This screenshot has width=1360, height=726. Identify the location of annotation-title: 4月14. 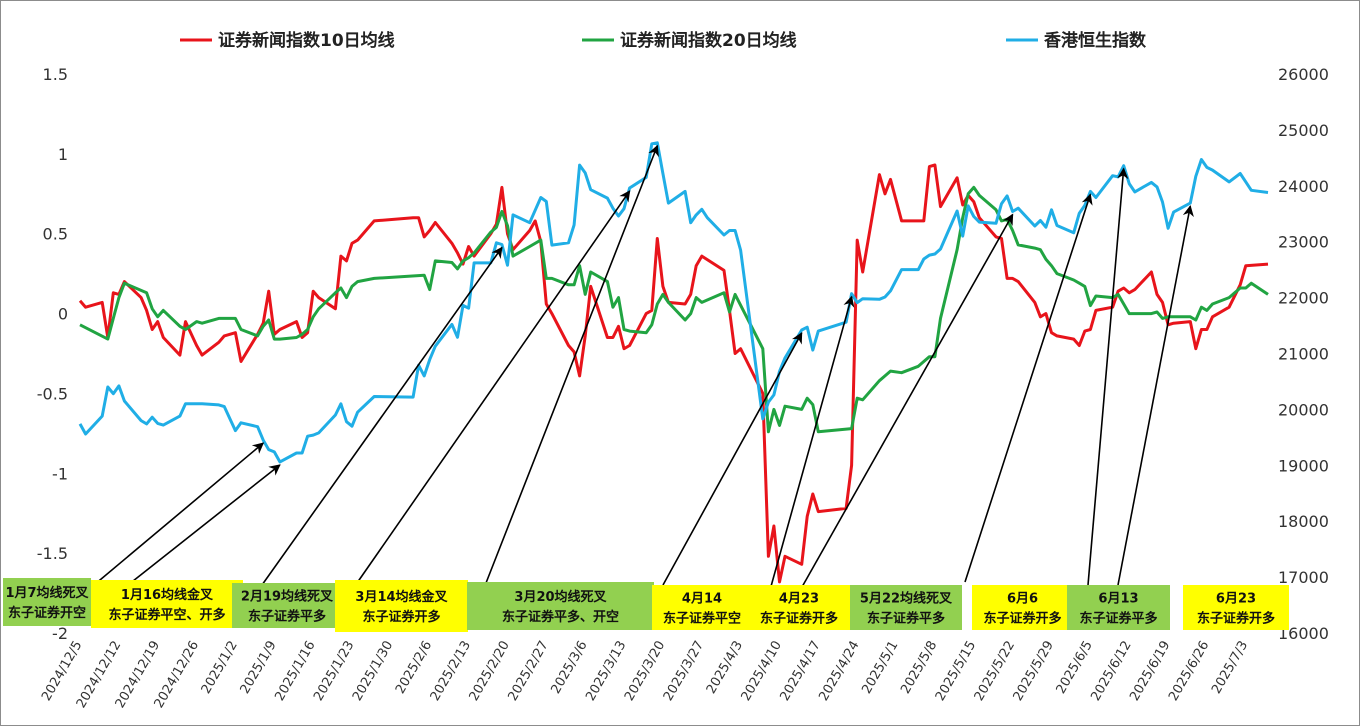
(702, 599).